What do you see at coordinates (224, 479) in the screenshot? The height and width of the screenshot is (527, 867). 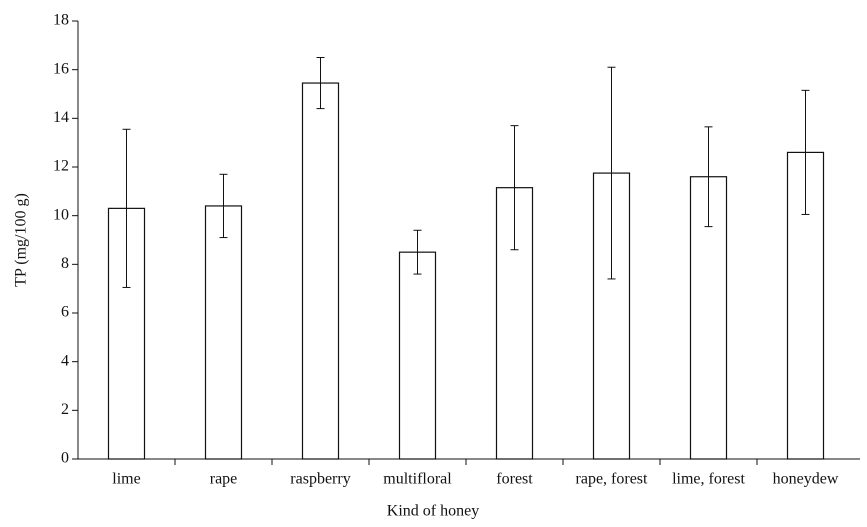 I see `x-tick-label: rape` at bounding box center [224, 479].